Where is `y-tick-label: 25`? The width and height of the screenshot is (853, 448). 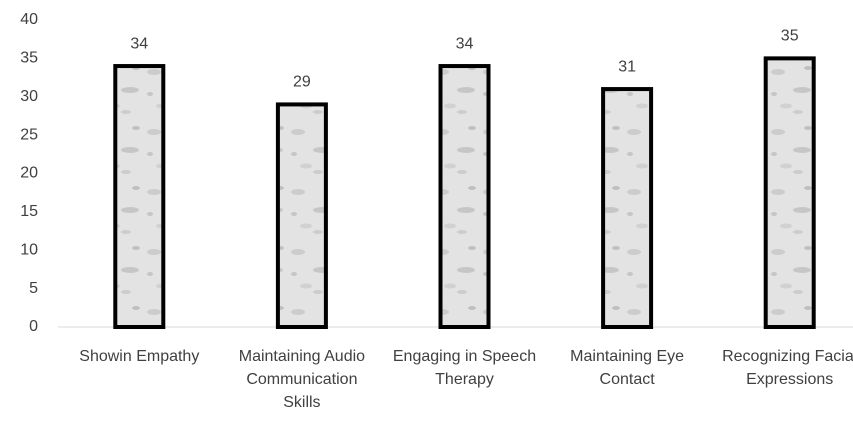
y-tick-label: 25 is located at coordinates (29, 134).